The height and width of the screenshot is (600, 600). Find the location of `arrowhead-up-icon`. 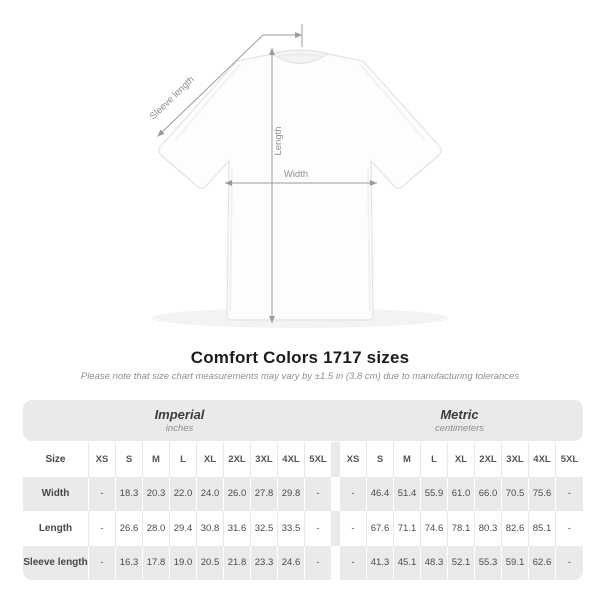

arrowhead-up-icon is located at coordinates (272, 51).